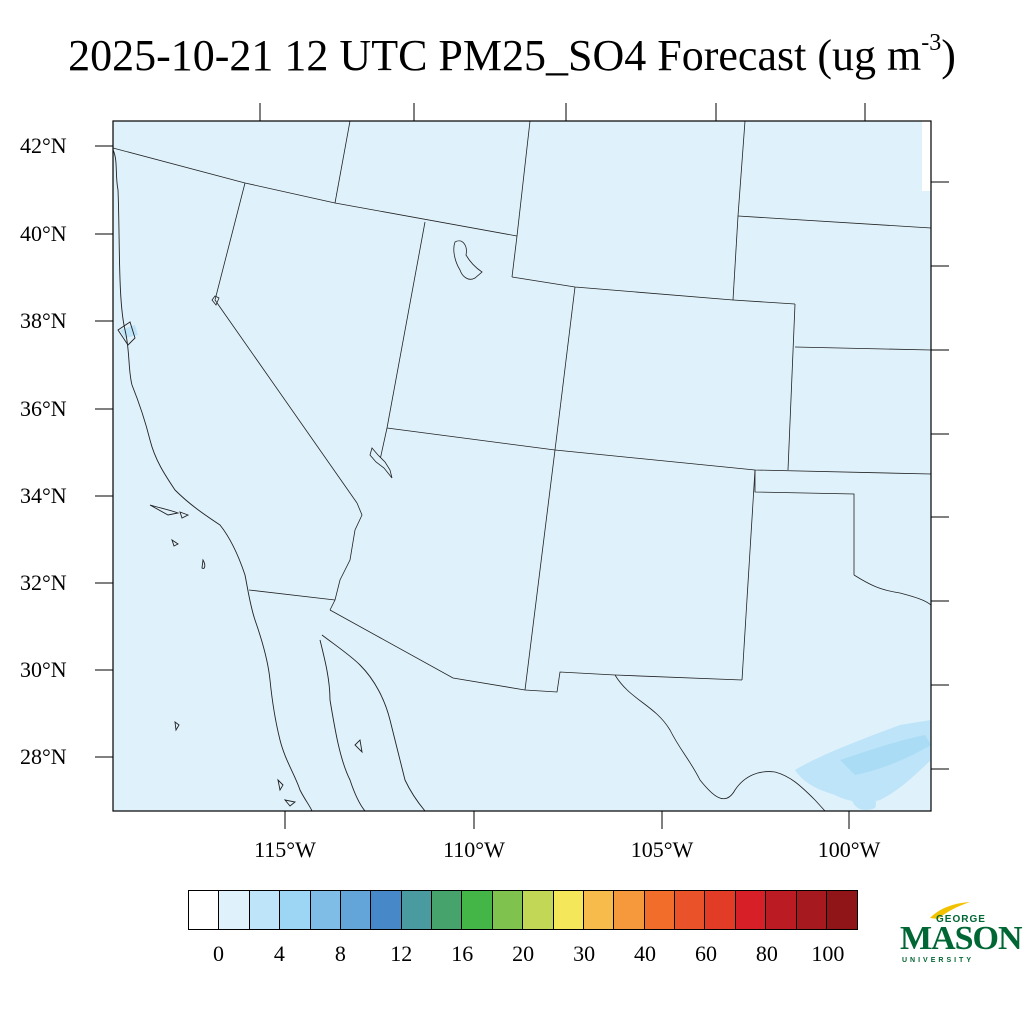 The image size is (1024, 1024). Describe the element at coordinates (474, 849) in the screenshot. I see `lon-label-110w: 110°W` at that location.